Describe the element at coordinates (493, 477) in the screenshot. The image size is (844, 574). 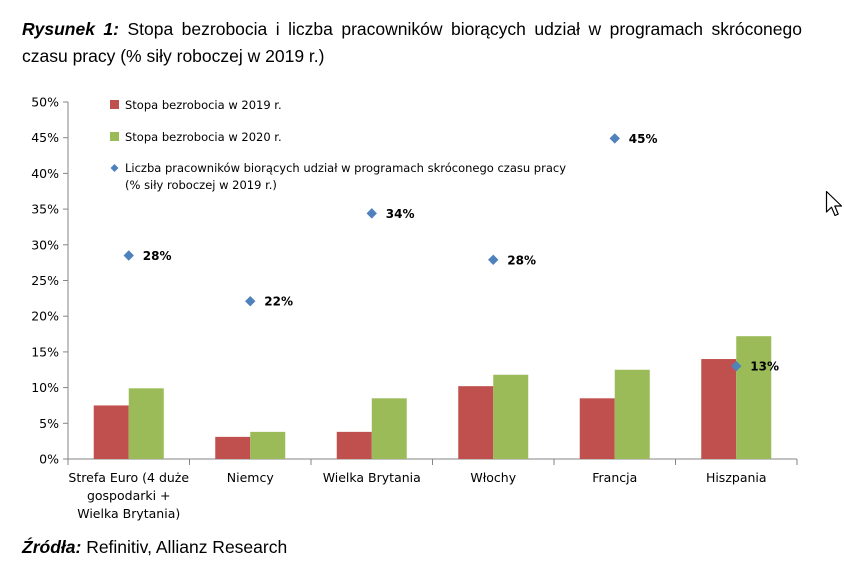
I see `x-category-label: Włochy` at that location.